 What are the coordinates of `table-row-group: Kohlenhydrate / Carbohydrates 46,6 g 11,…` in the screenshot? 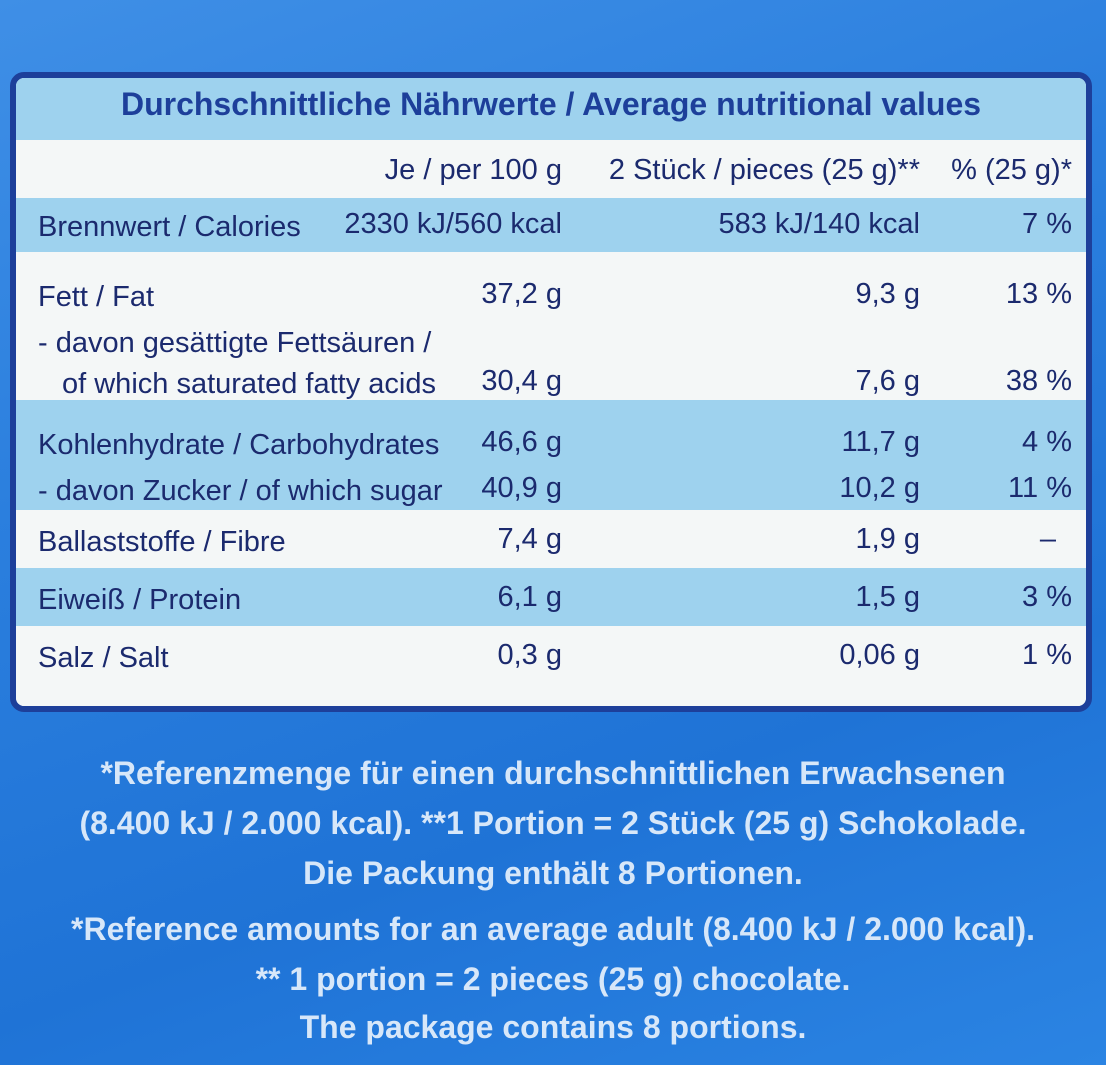 It's located at (551, 455).